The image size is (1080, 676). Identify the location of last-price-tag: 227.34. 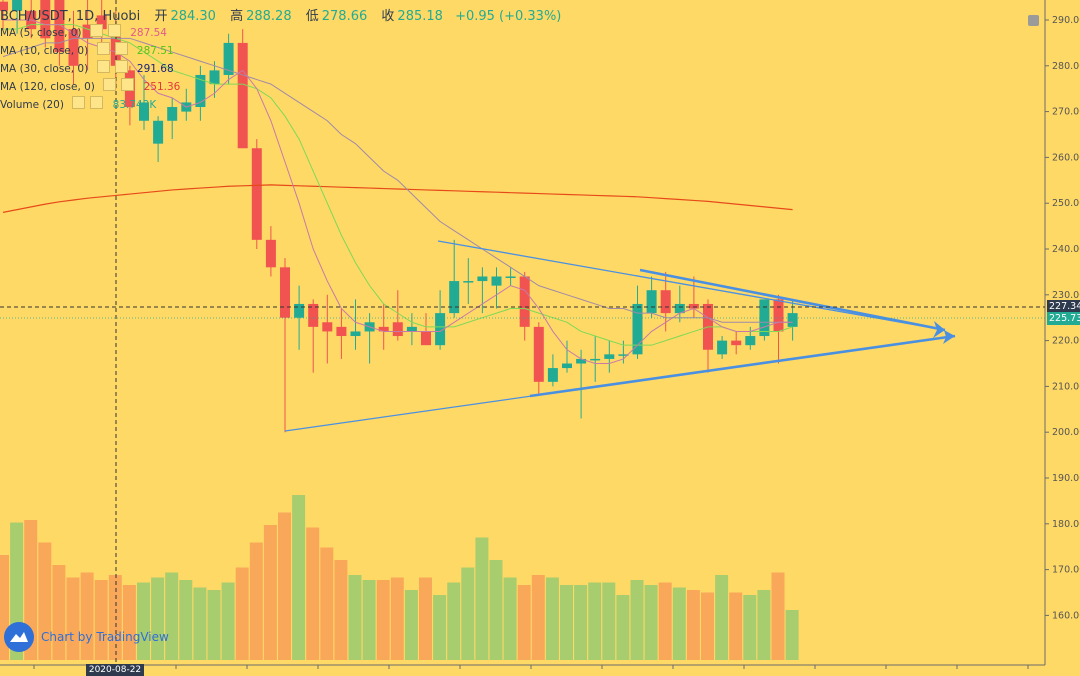
(1063, 306).